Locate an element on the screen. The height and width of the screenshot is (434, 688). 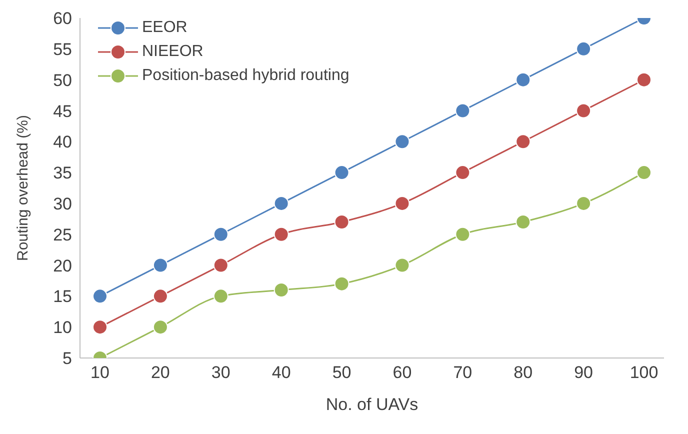
x-tick-label: 40 is located at coordinates (281, 372).